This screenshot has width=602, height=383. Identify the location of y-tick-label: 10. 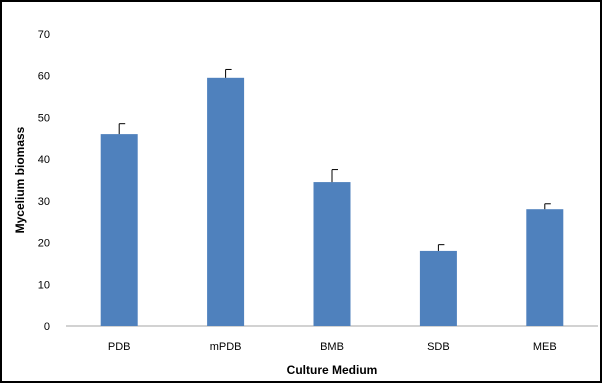
(44, 285).